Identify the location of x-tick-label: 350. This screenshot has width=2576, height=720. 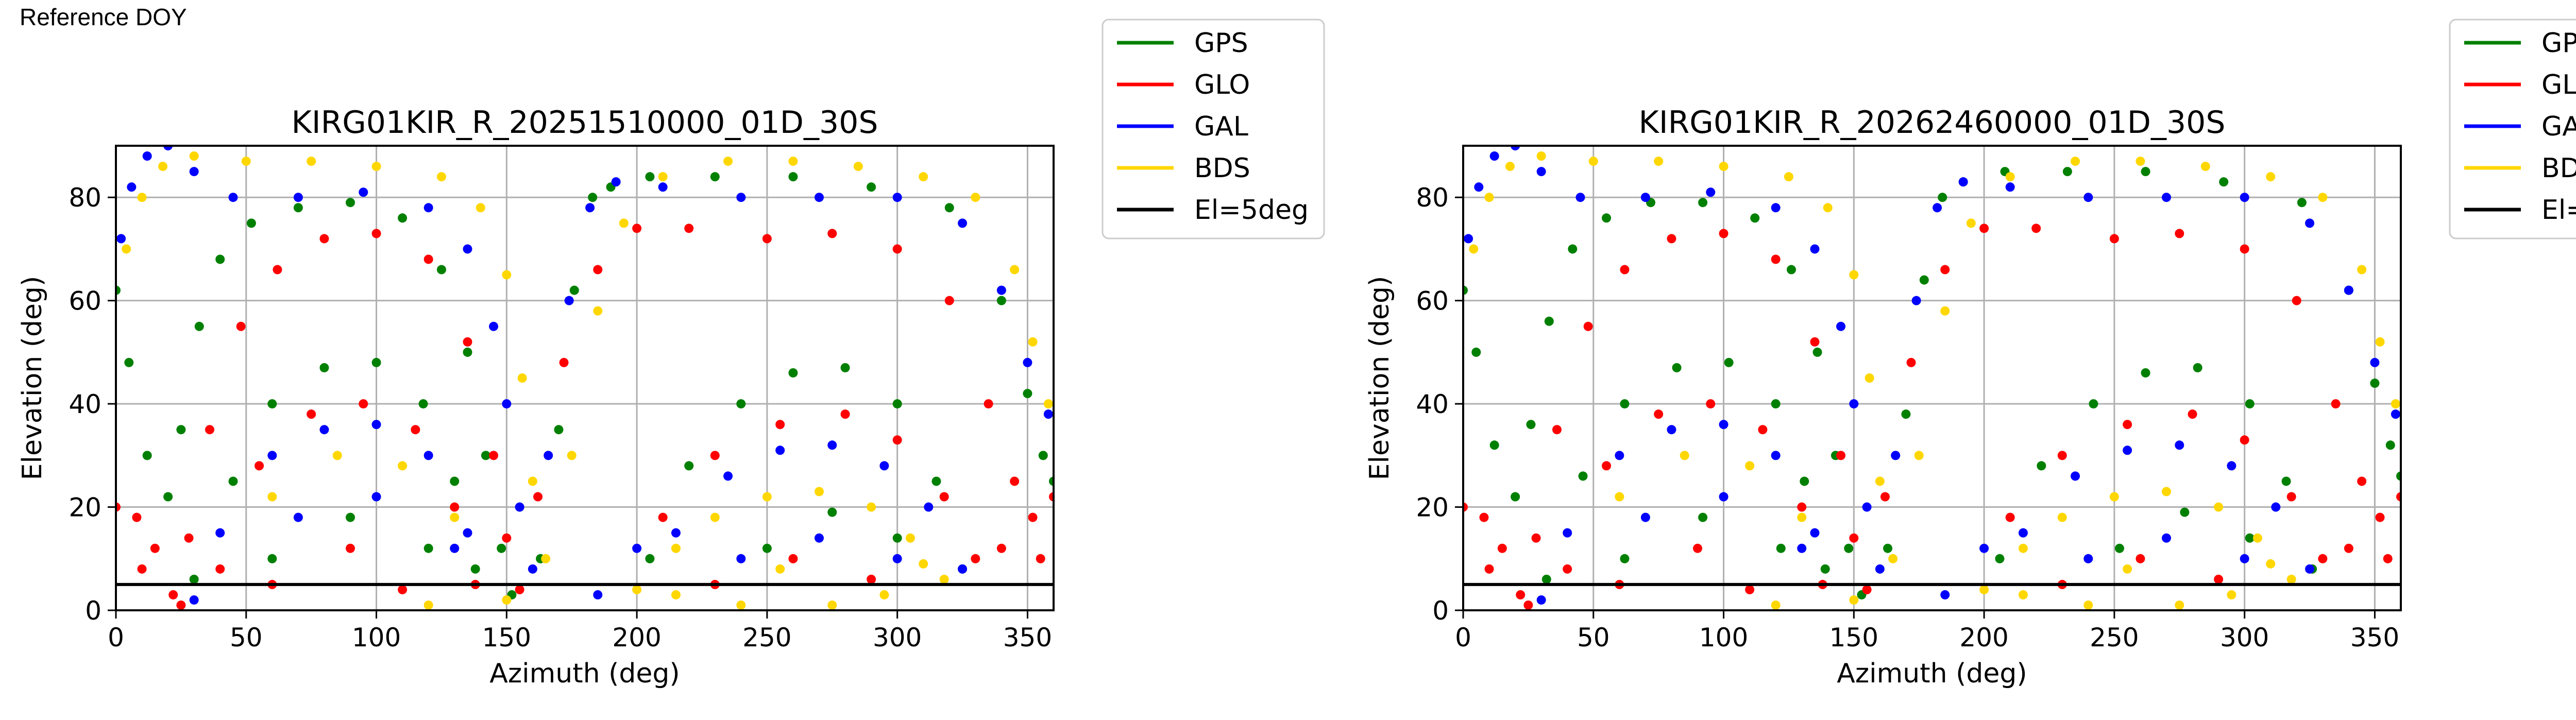
(2374, 638).